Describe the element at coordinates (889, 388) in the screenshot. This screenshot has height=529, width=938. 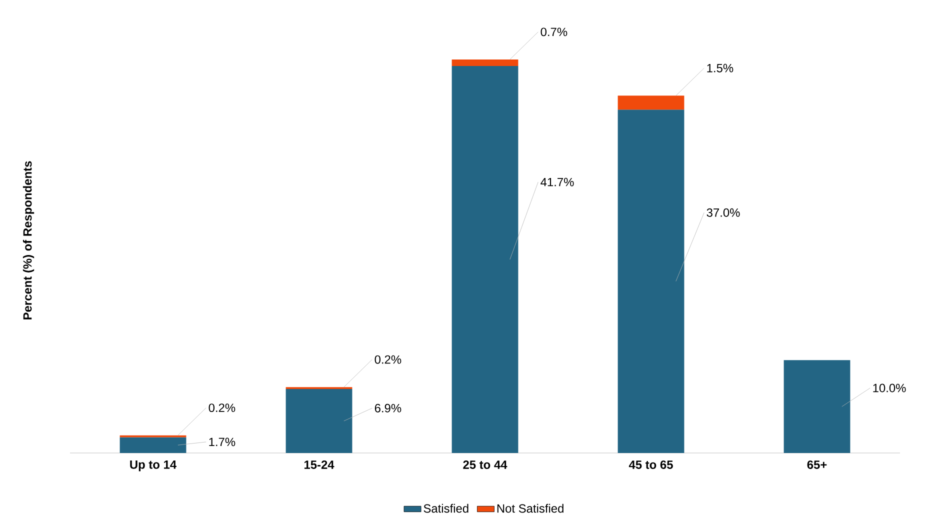
I see `data-label: 10.0%` at that location.